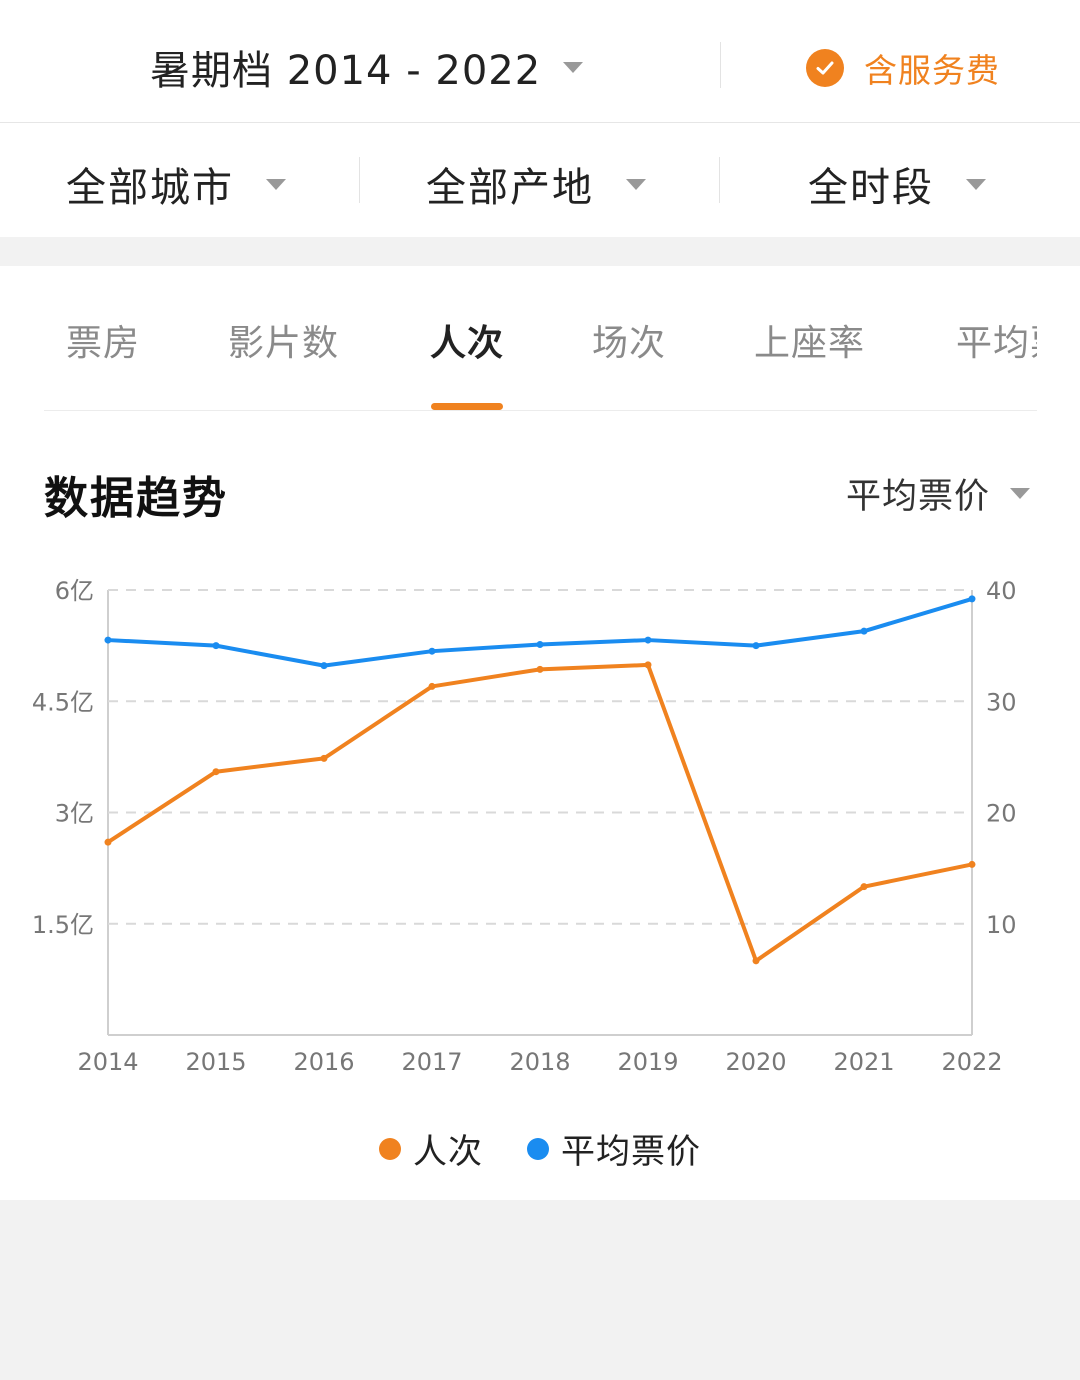 This screenshot has width=1080, height=1380. Describe the element at coordinates (996, 343) in the screenshot. I see `tab-avg-price: 平均票价` at that location.